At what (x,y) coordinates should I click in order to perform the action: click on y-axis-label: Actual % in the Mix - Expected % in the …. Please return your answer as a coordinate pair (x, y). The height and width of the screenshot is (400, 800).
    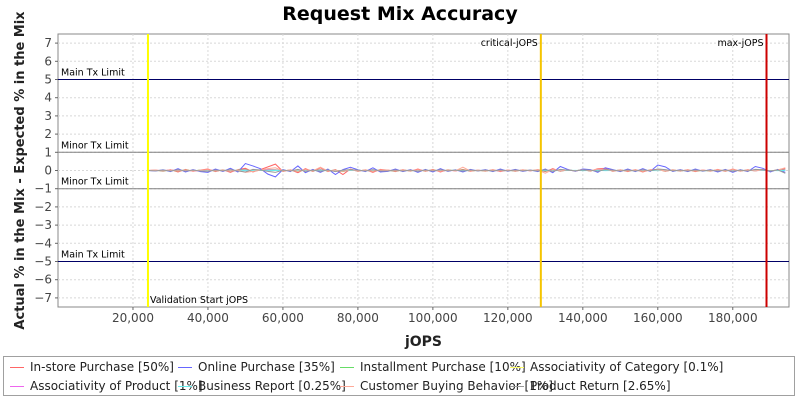
    Looking at the image, I should click on (20, 170).